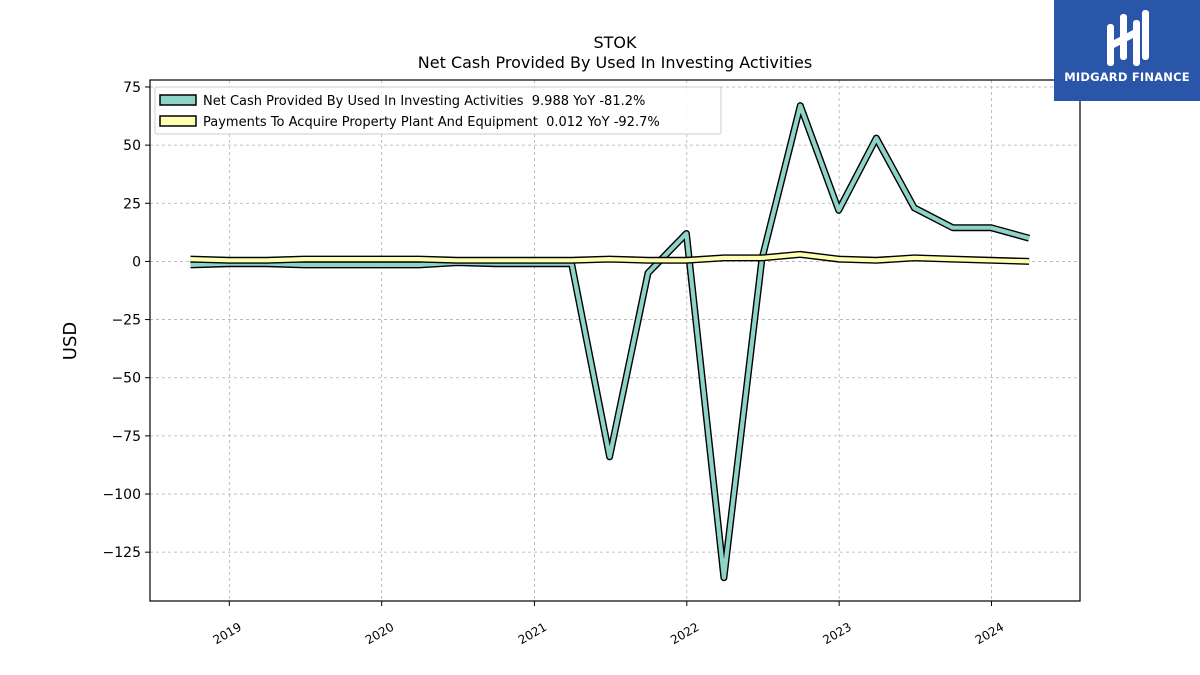  Describe the element at coordinates (608, 624) in the screenshot. I see `x-axis: 2019 2020 2021 2022 2023 2024` at that location.